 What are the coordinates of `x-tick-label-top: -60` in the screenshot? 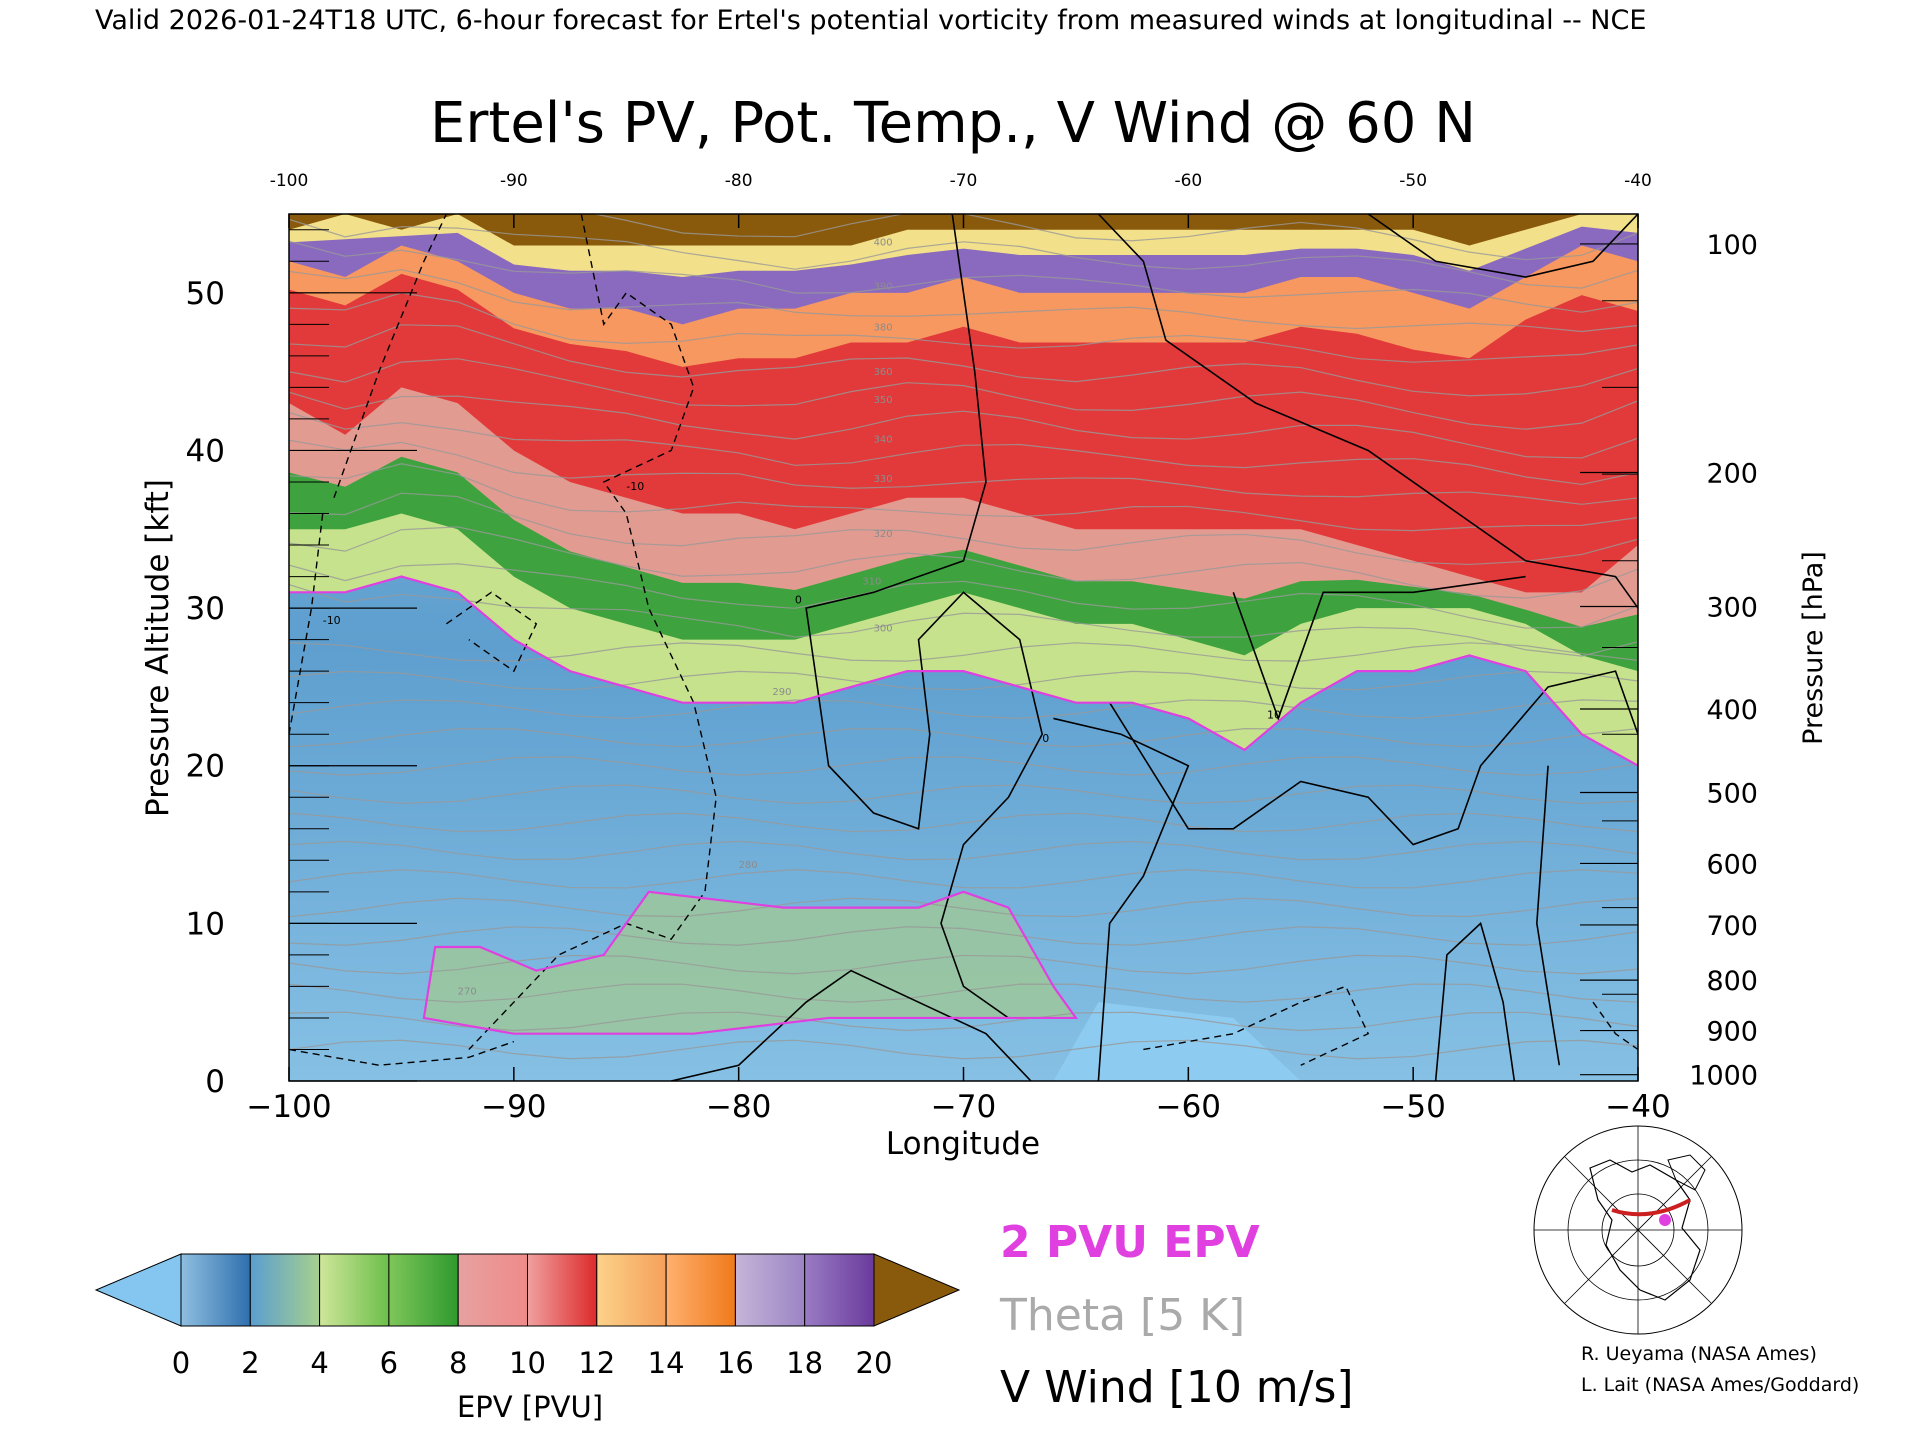 It's located at (1188, 181).